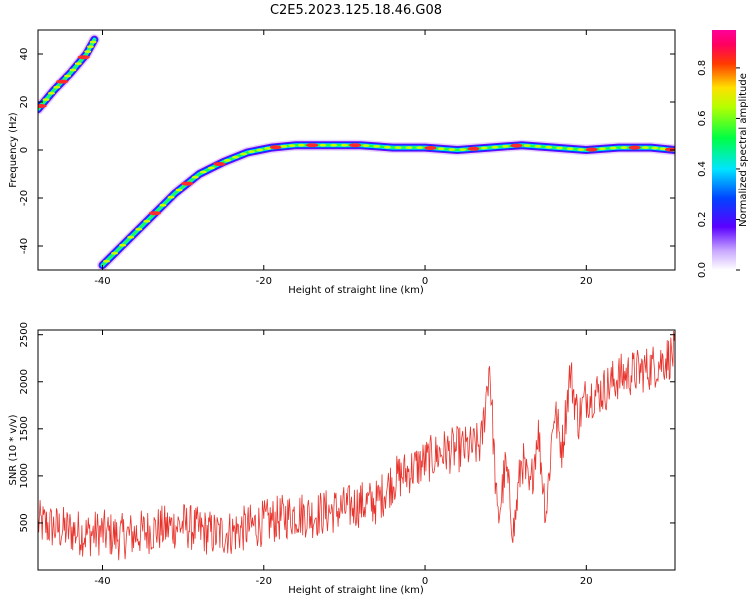 This screenshot has width=750, height=600. Describe the element at coordinates (24, 381) in the screenshot. I see `snr-y-tick-label: 2000` at that location.